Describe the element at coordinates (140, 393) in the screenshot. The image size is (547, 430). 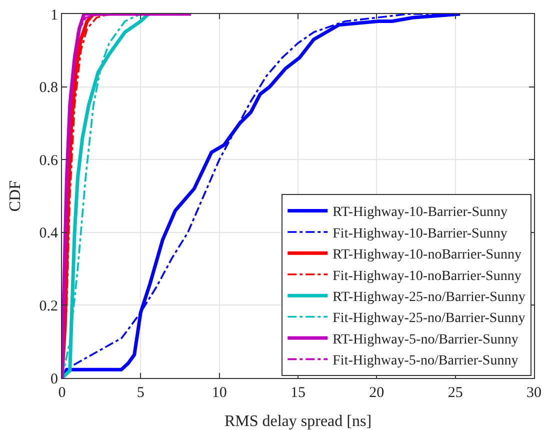
I see `x-tick-label: 5` at that location.